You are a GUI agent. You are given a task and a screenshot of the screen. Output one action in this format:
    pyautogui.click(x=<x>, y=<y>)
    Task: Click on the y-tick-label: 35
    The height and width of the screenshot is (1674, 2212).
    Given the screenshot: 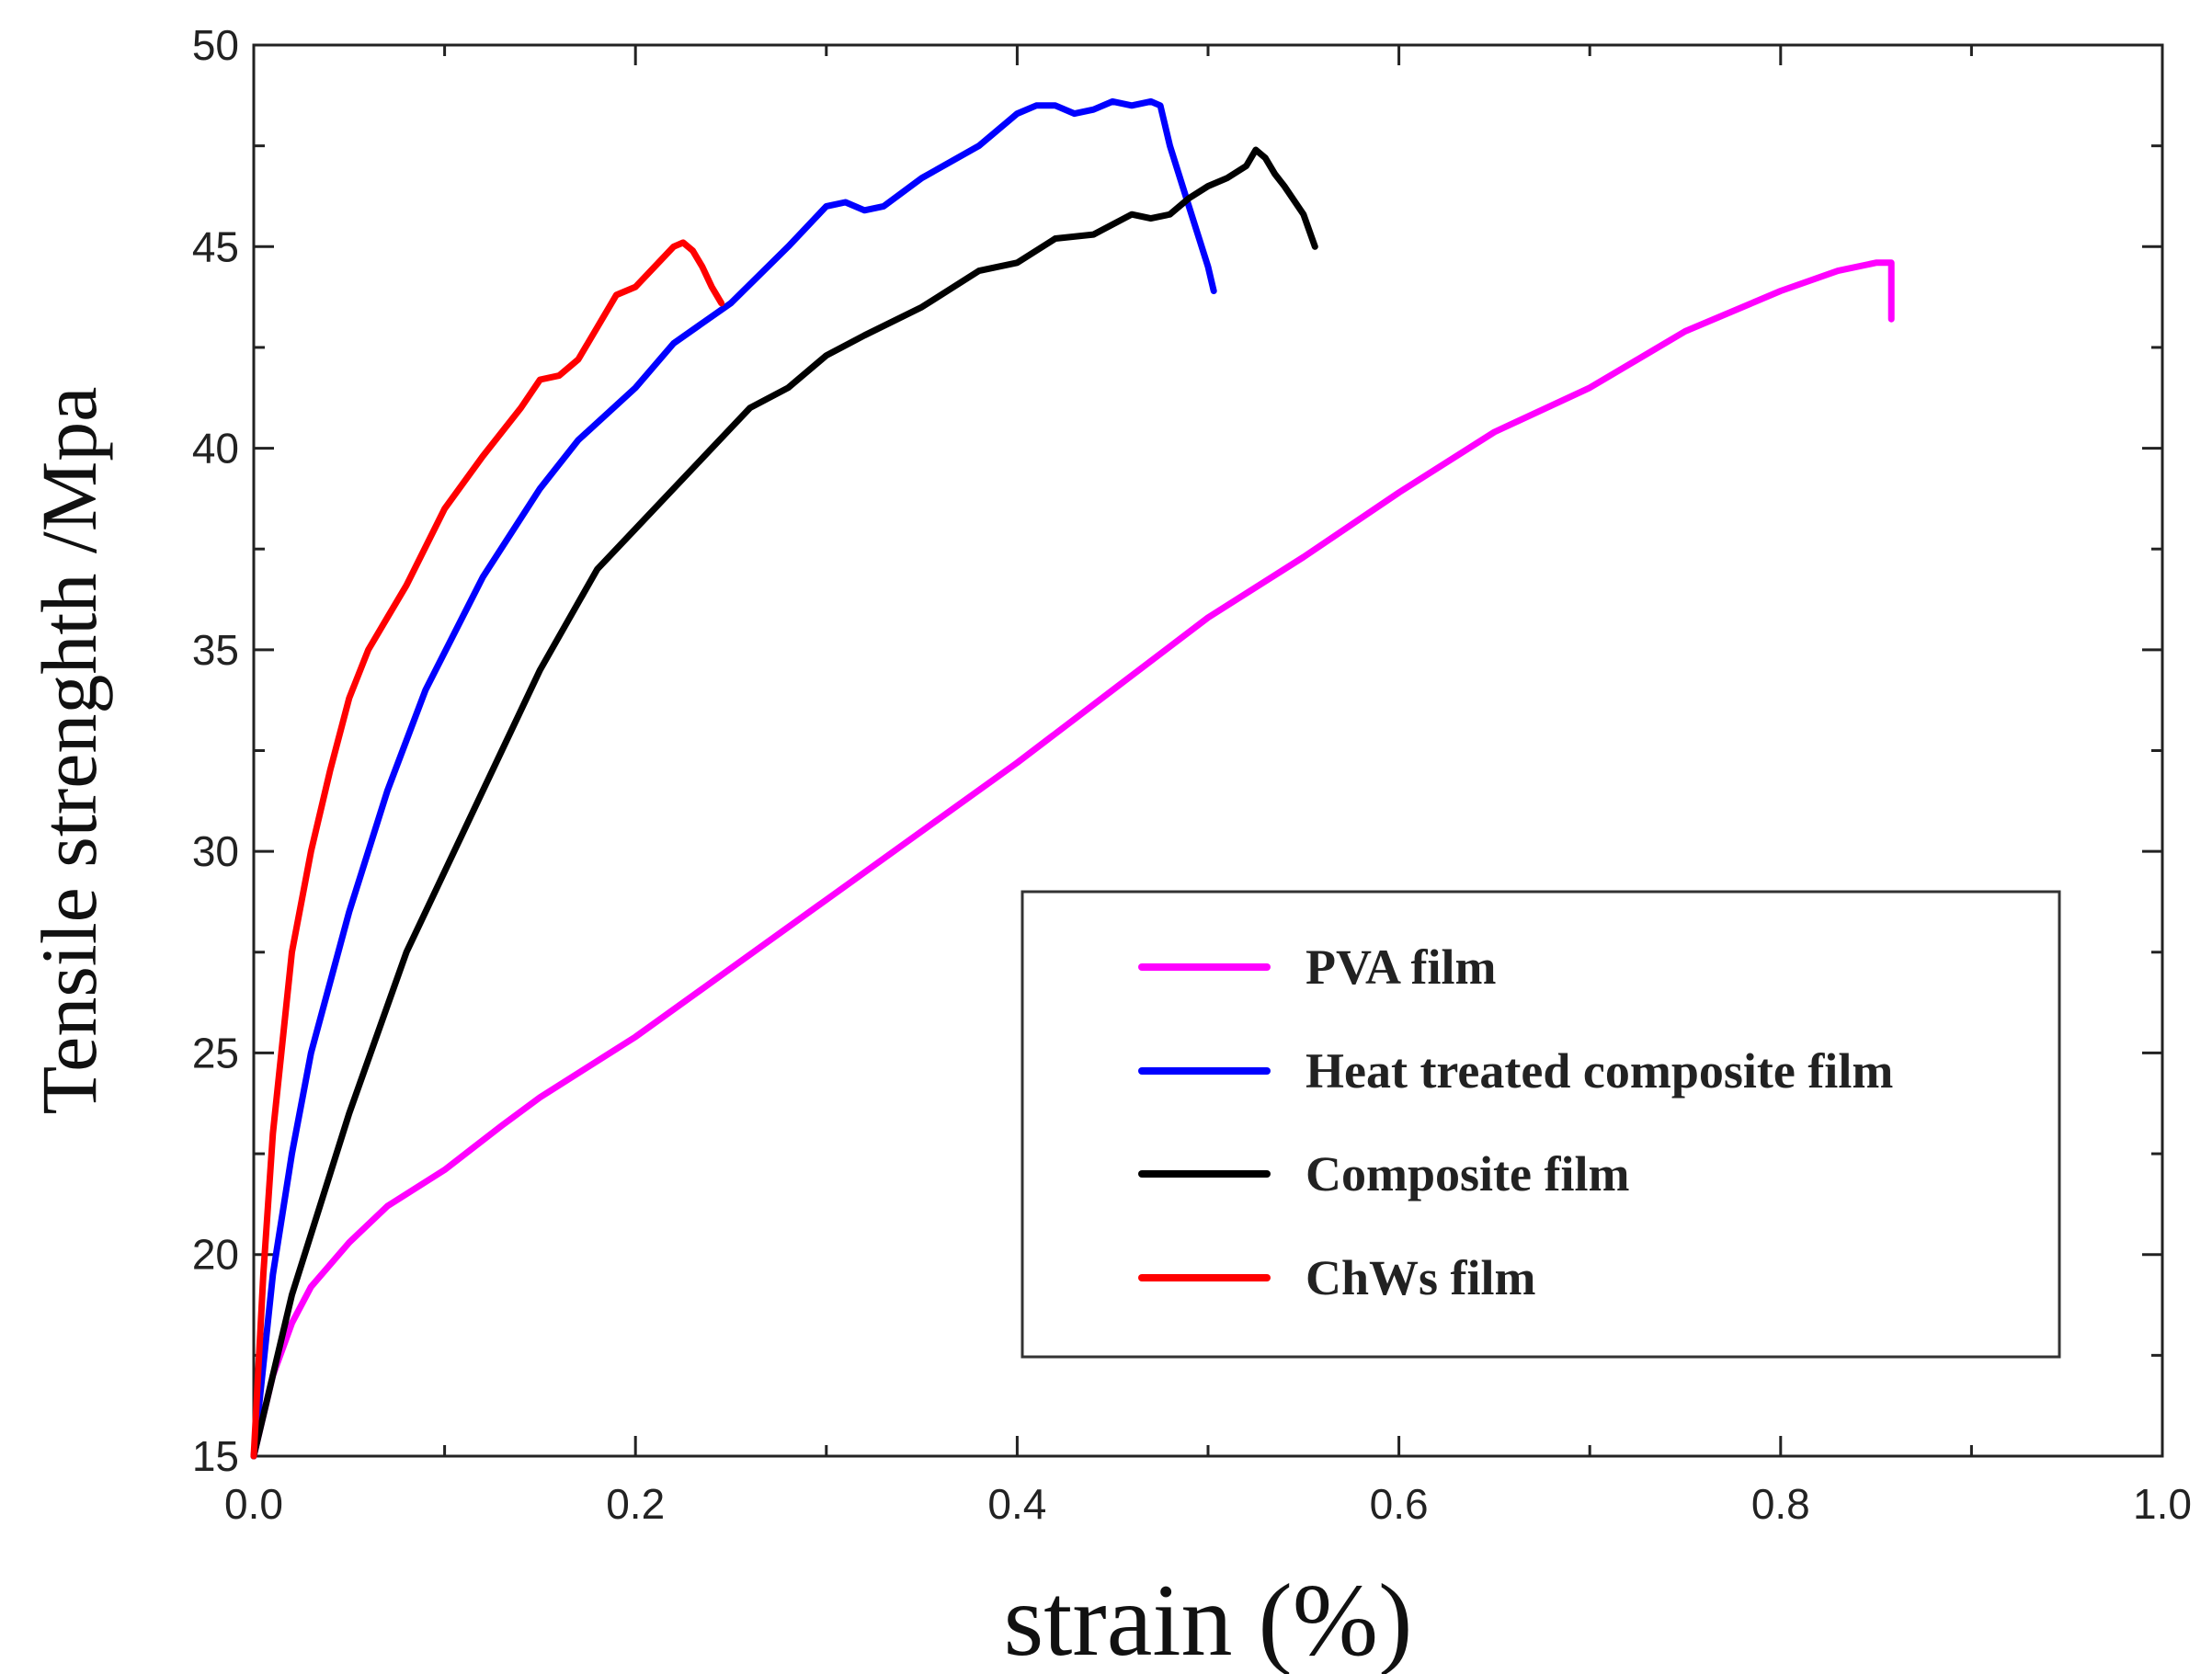 What is the action you would take?
    pyautogui.click(x=215, y=650)
    